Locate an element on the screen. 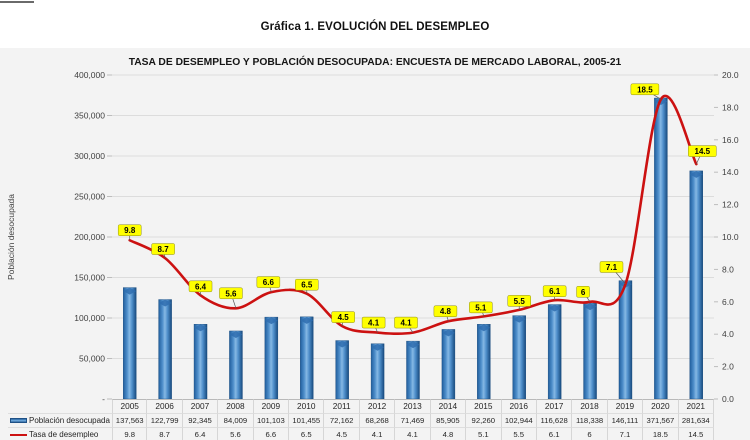 The width and height of the screenshot is (750, 440). bar-2015 is located at coordinates (484, 362).